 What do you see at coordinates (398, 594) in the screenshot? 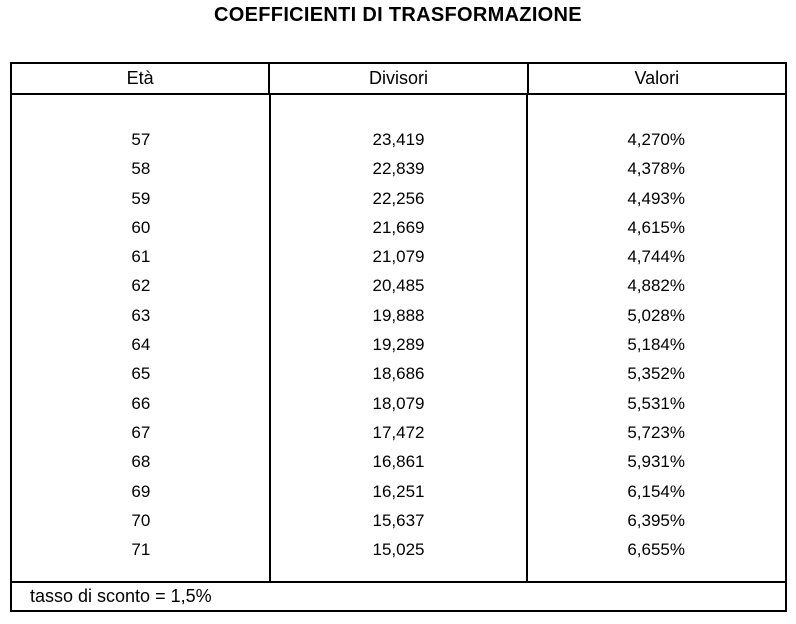
I see `table-footer-discount-rate: tasso di sconto = 1,5%` at bounding box center [398, 594].